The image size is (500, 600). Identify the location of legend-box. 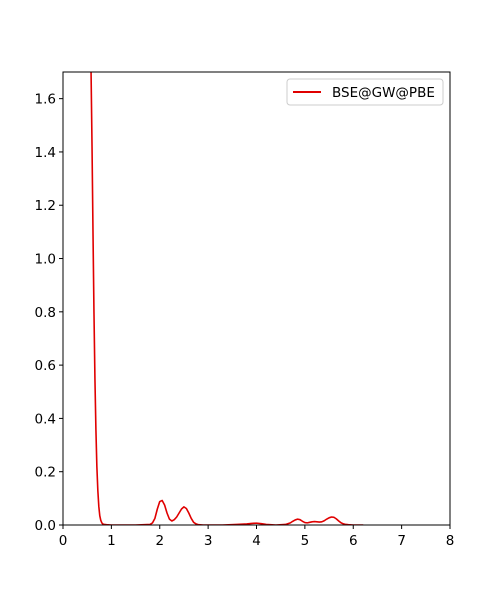
(365, 92).